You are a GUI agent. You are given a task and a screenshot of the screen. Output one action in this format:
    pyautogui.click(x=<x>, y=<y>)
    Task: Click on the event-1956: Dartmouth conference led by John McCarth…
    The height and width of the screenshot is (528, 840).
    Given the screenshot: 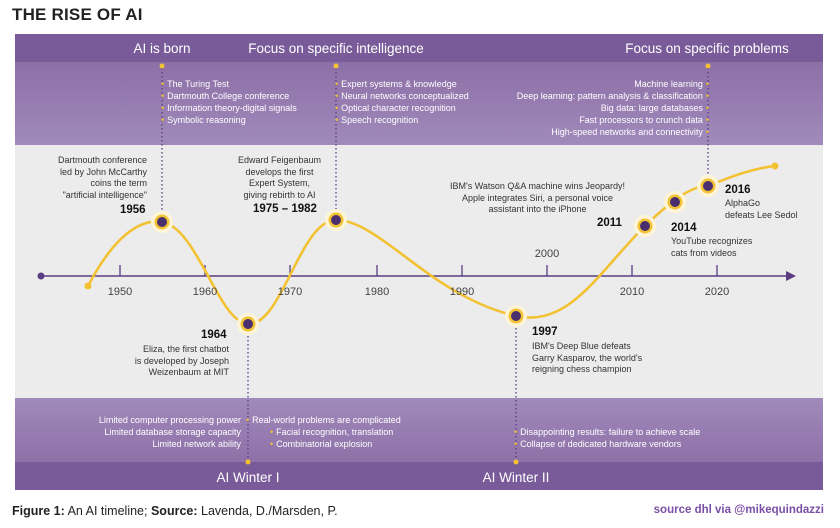 What is the action you would take?
    pyautogui.click(x=102, y=177)
    